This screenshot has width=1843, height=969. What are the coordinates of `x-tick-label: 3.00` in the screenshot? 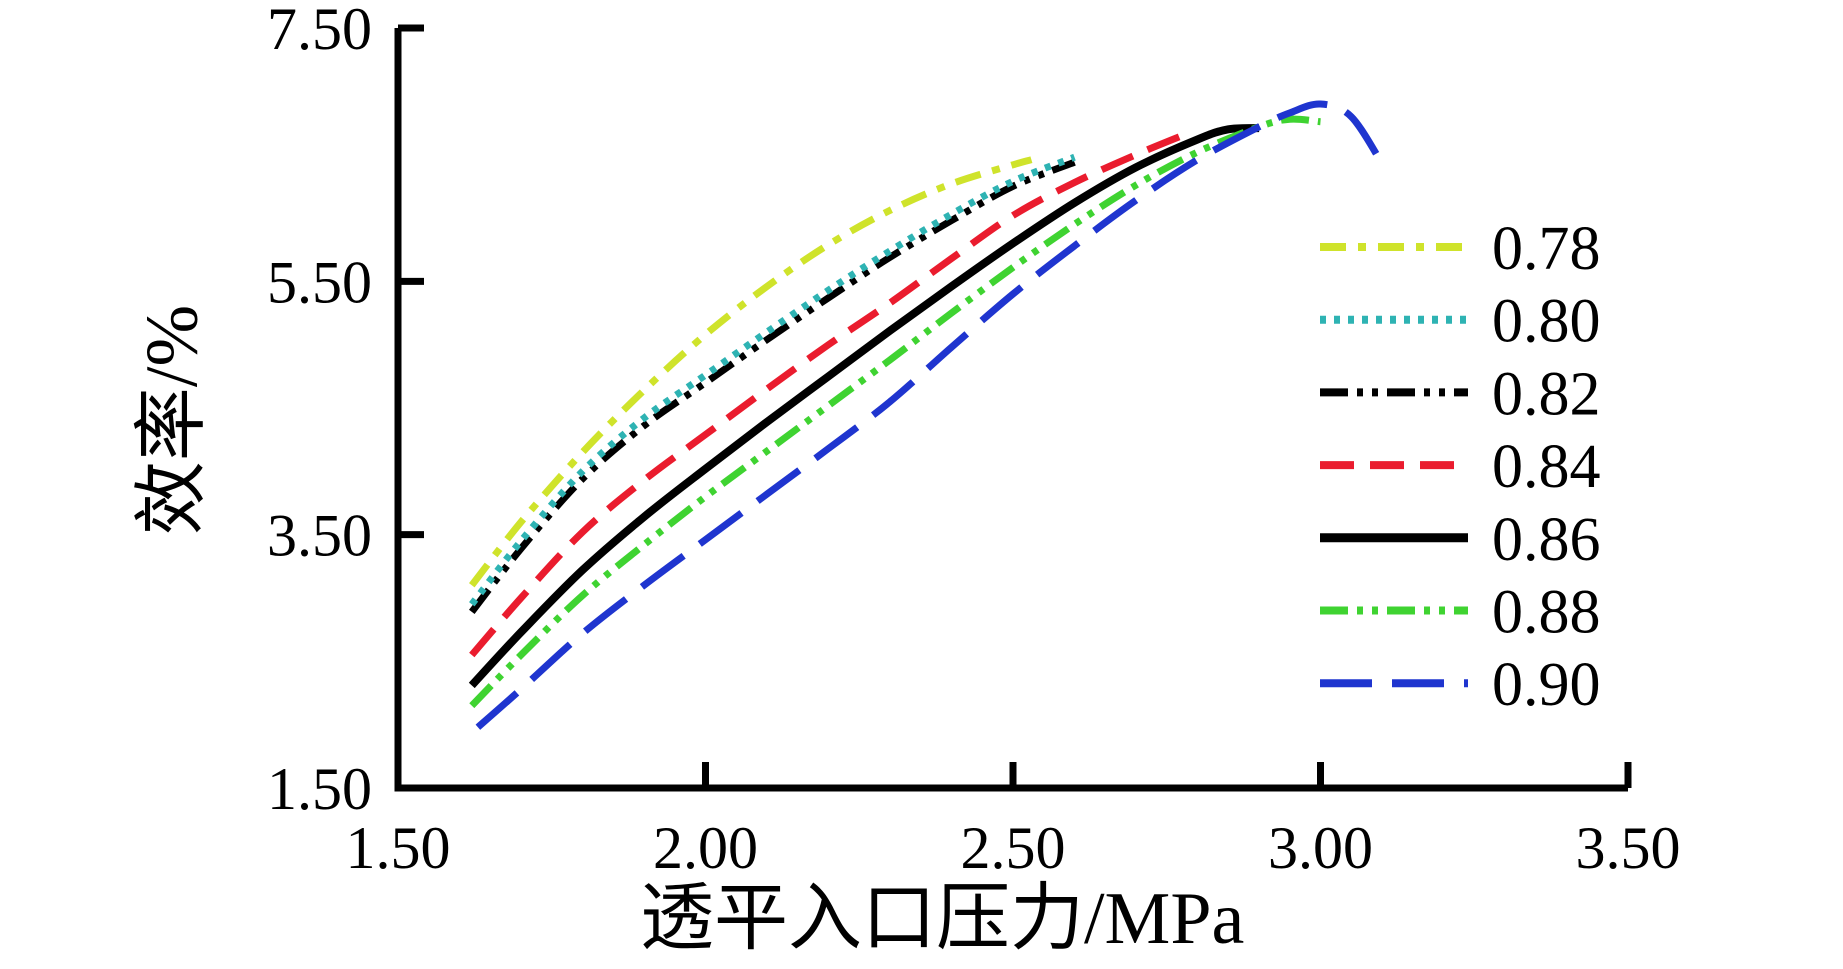 It's located at (1320, 848).